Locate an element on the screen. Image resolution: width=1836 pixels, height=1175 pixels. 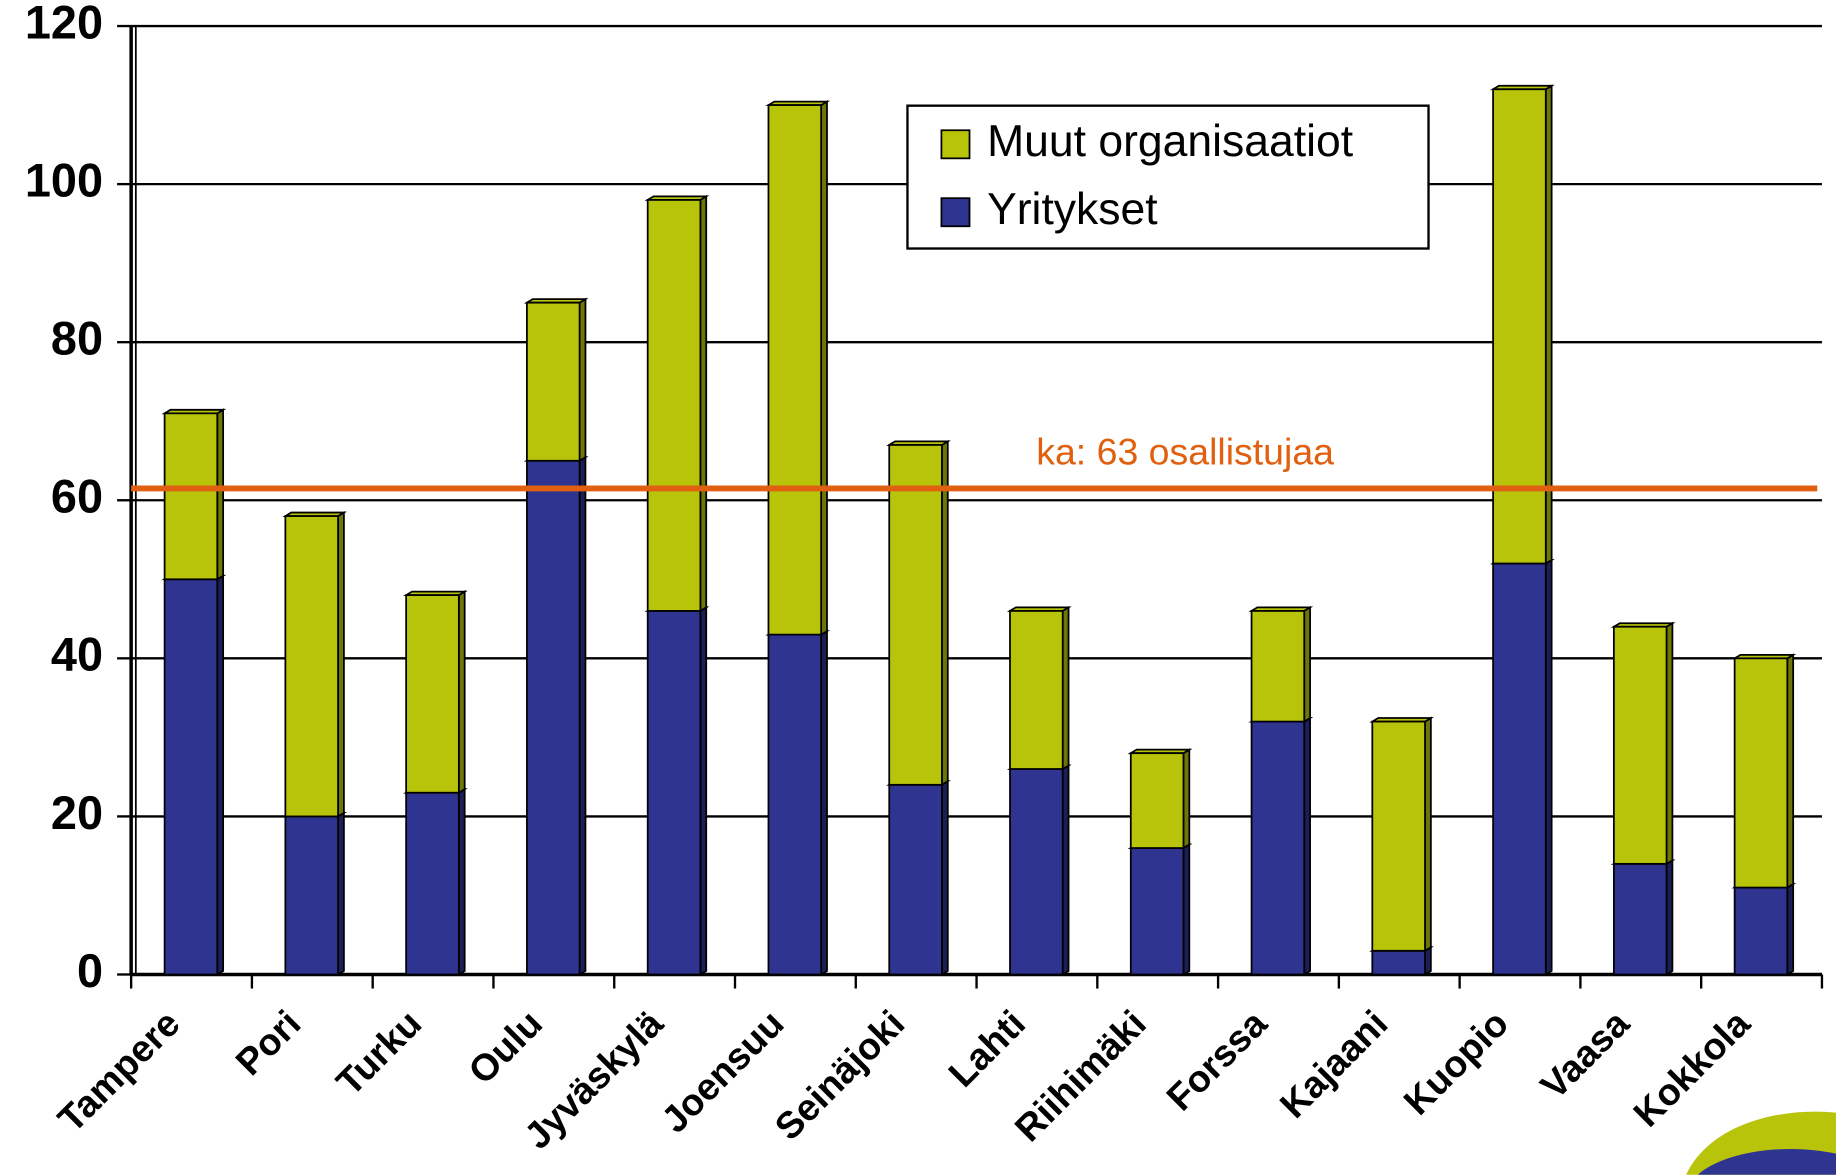
x-tick-label: Vaasa is located at coordinates (1585, 1054).